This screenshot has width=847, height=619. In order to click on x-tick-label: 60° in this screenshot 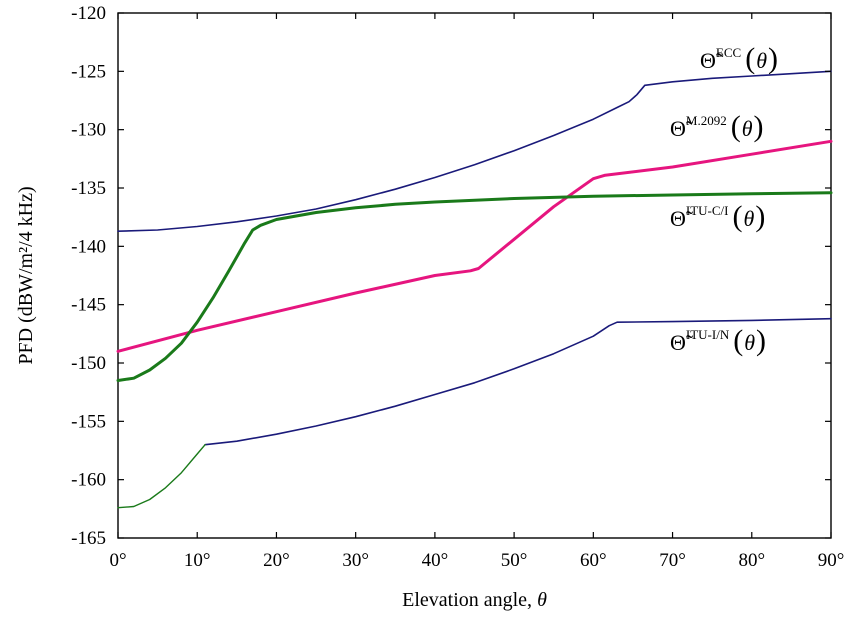, I will do `click(593, 560)`.